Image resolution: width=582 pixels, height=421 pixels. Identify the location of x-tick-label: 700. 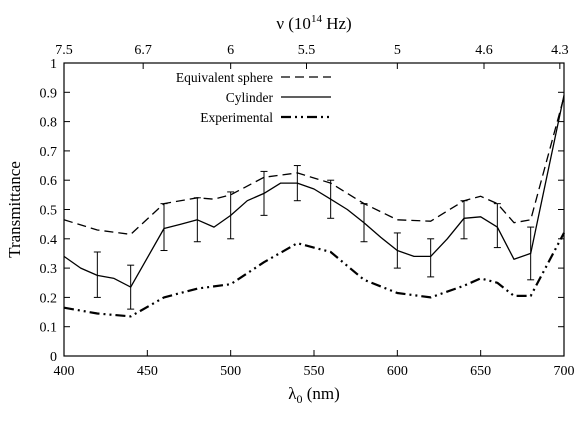
(564, 371).